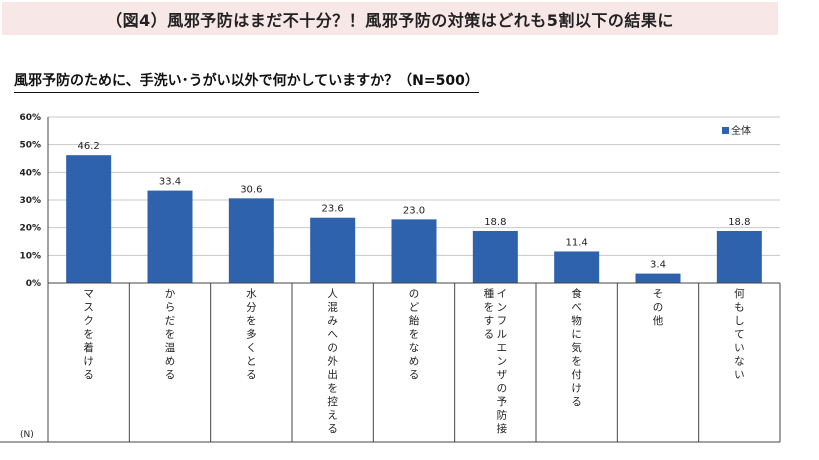 The image size is (819, 460). What do you see at coordinates (89, 146) in the screenshot?
I see `data-label: 46.2` at bounding box center [89, 146].